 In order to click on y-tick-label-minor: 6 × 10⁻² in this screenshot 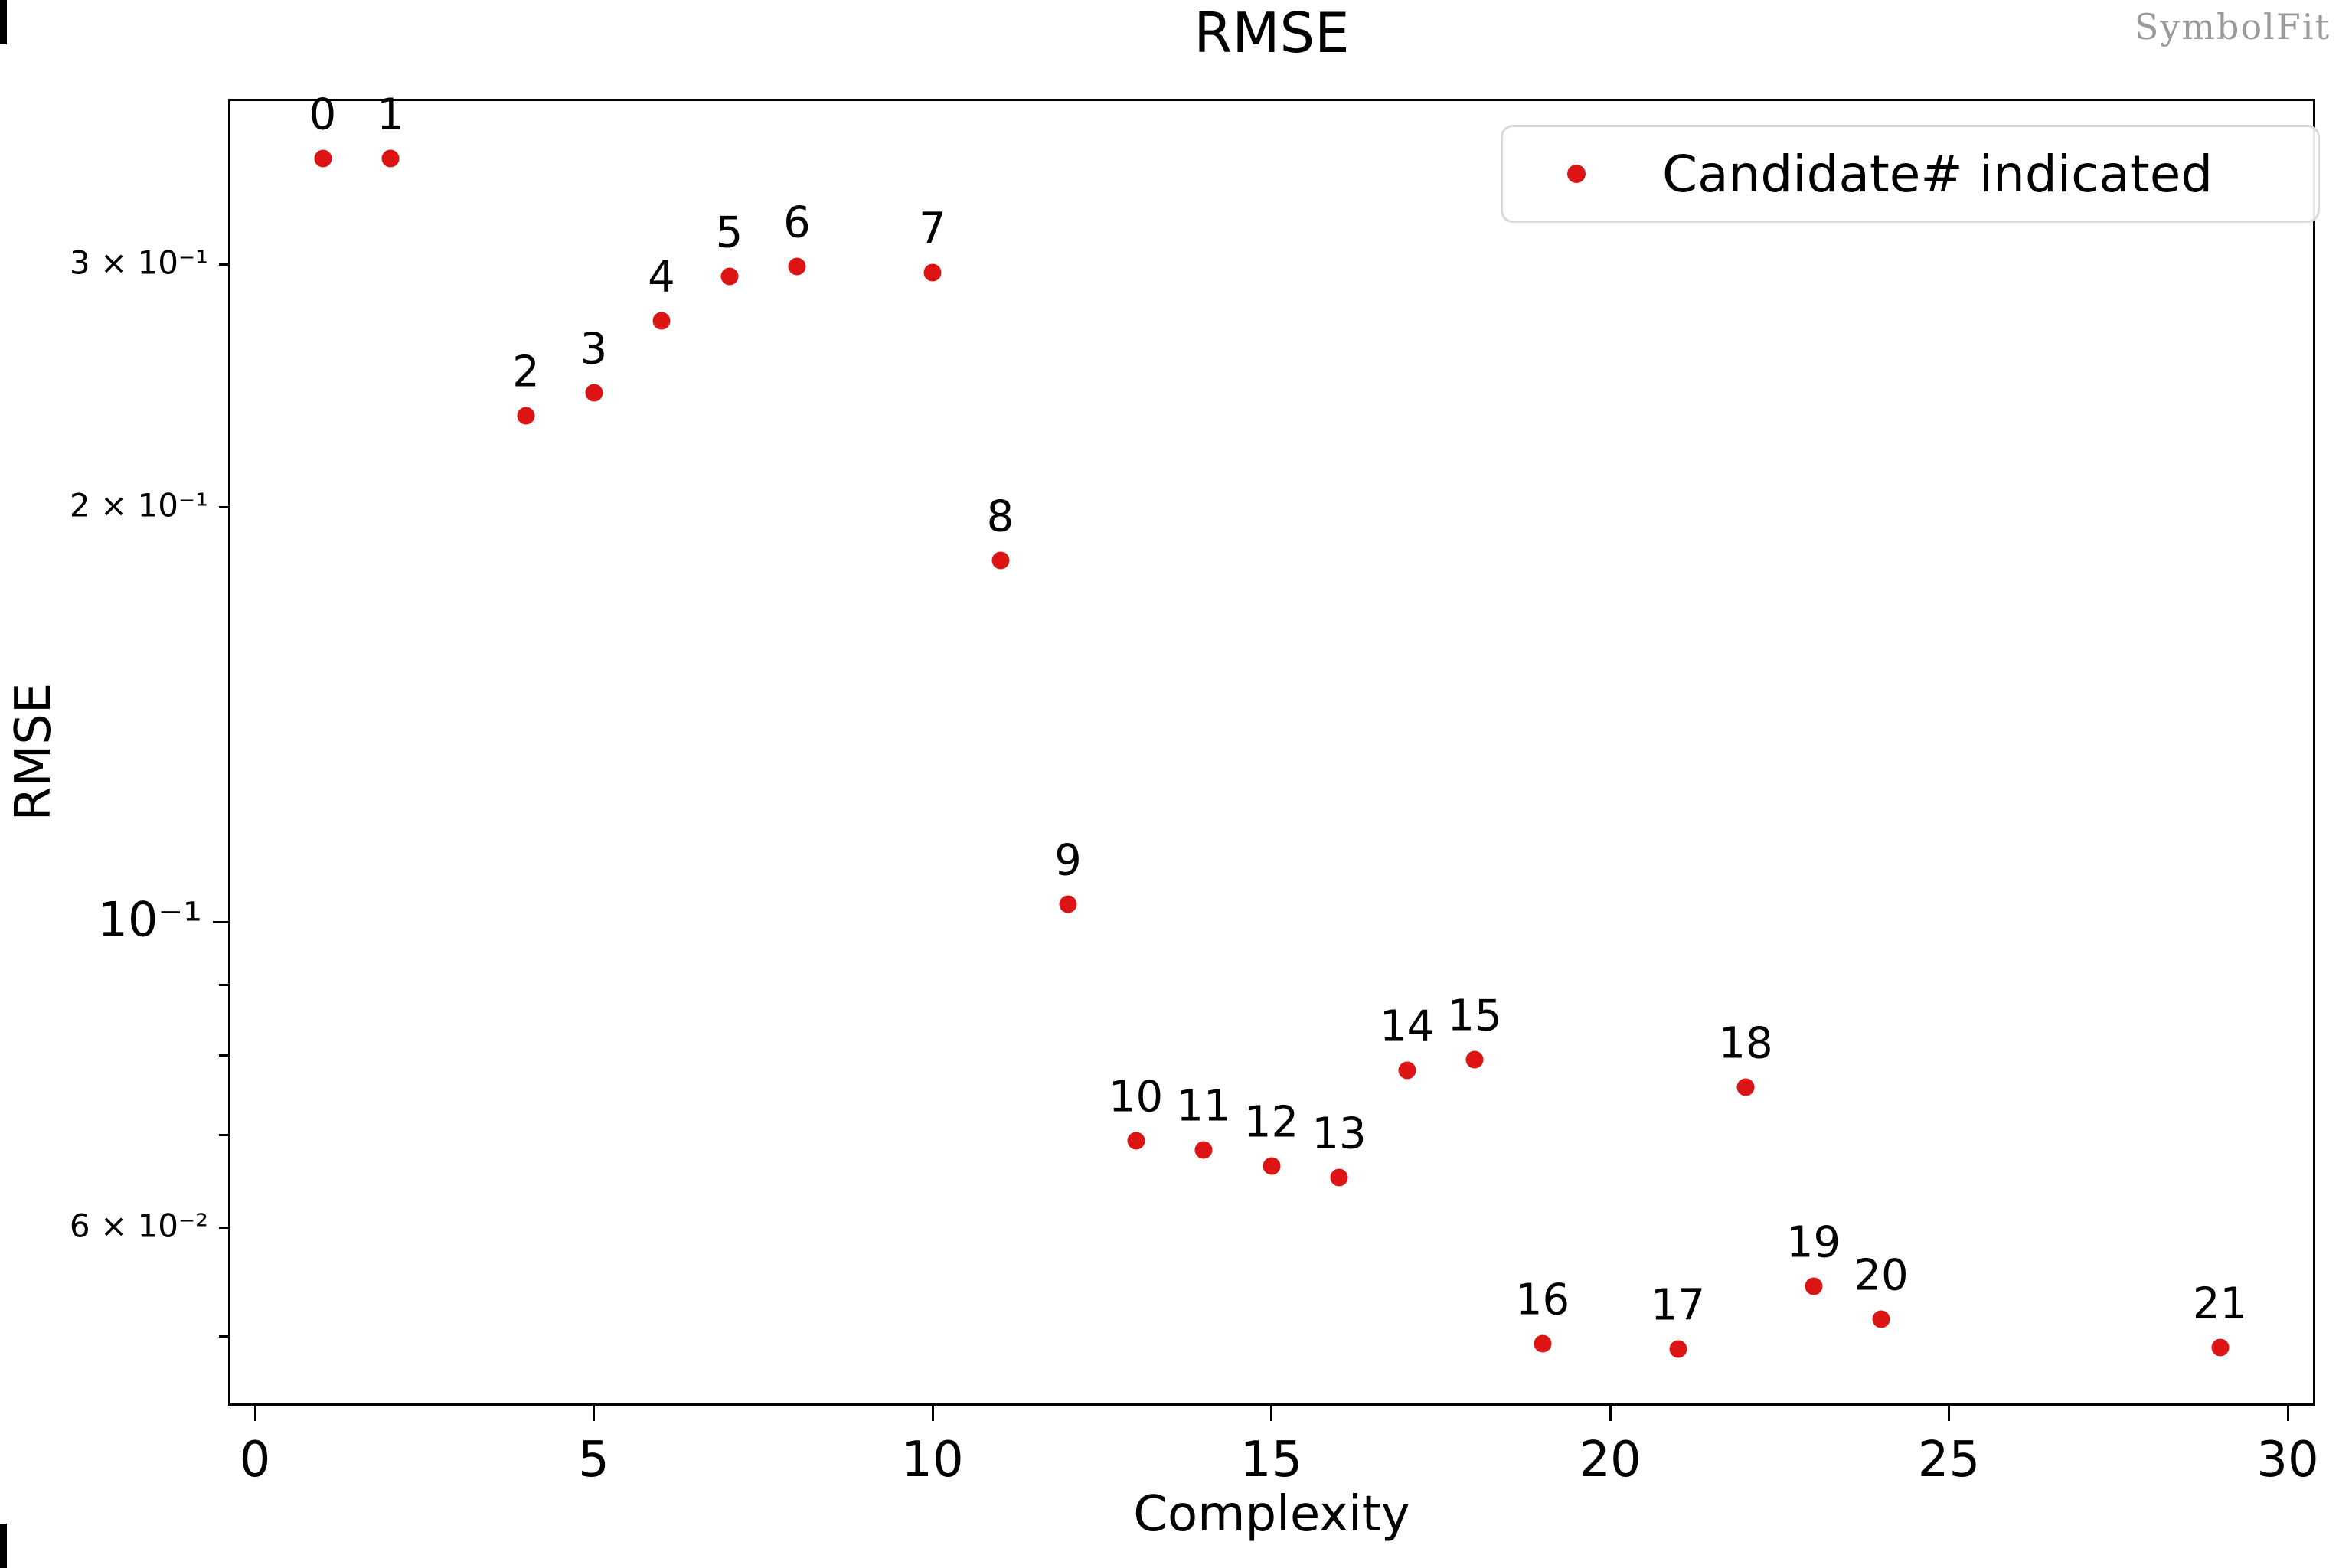, I will do `click(138, 1226)`.